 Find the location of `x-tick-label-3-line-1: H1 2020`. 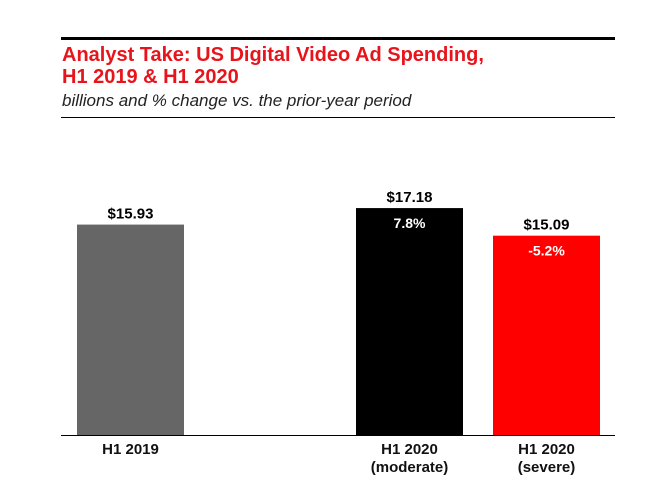

x-tick-label-3-line-1: H1 2020 is located at coordinates (546, 449).